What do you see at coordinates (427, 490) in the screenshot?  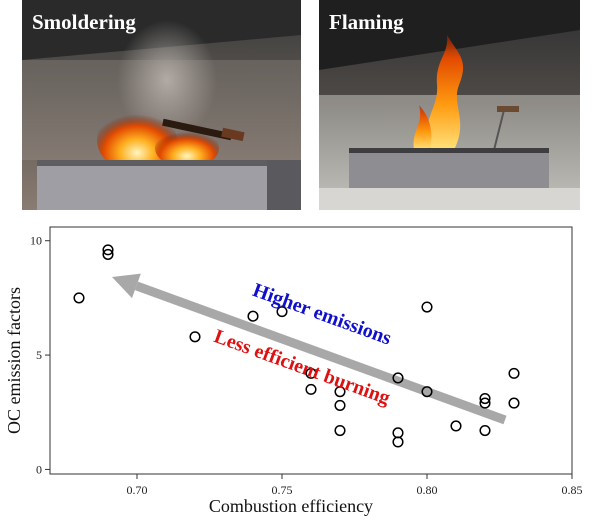 I see `x-tick-label: 0.80` at bounding box center [427, 490].